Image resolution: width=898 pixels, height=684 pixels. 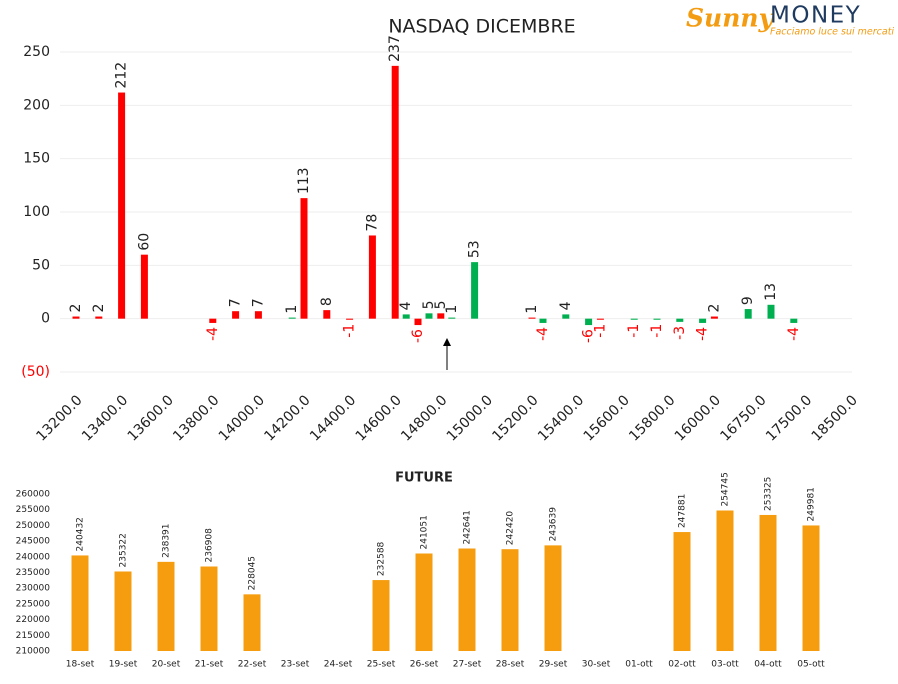 I want to click on value-label: 247881, so click(x=683, y=511).